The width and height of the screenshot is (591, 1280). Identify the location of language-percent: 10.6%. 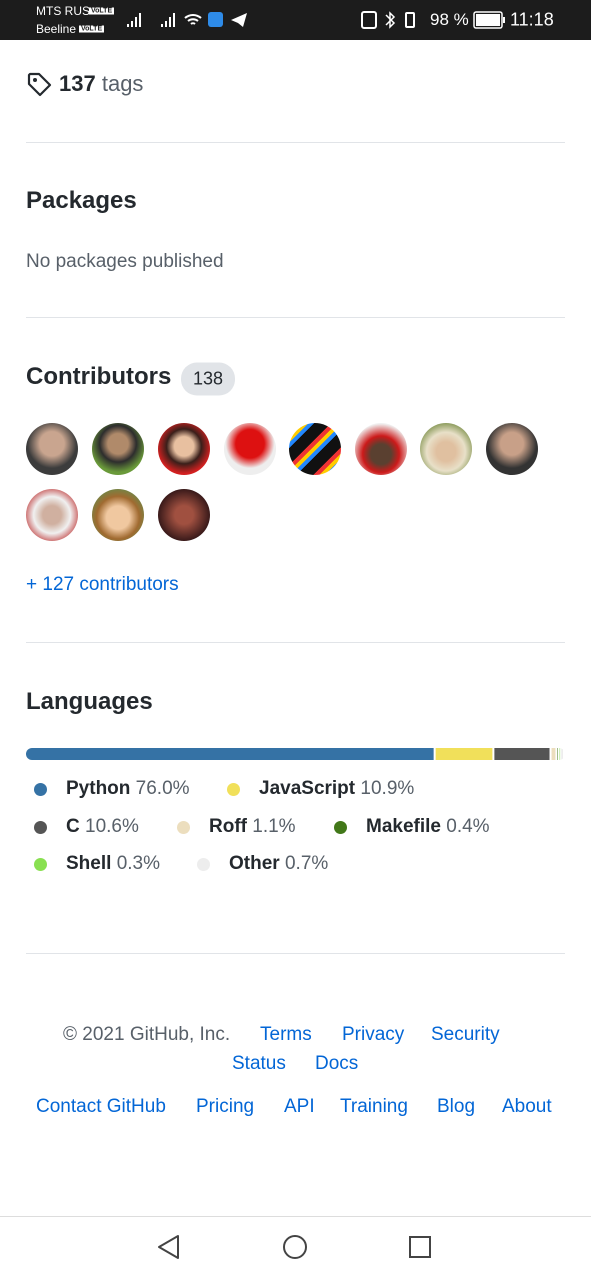
(112, 826).